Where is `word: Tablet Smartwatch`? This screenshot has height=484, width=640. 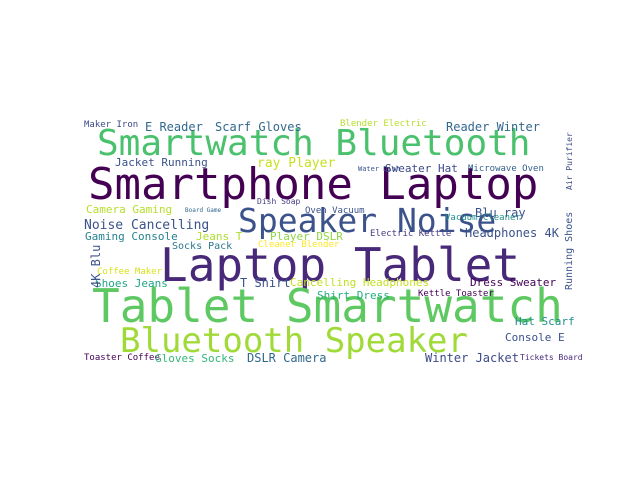 word: Tablet Smartwatch is located at coordinates (327, 306).